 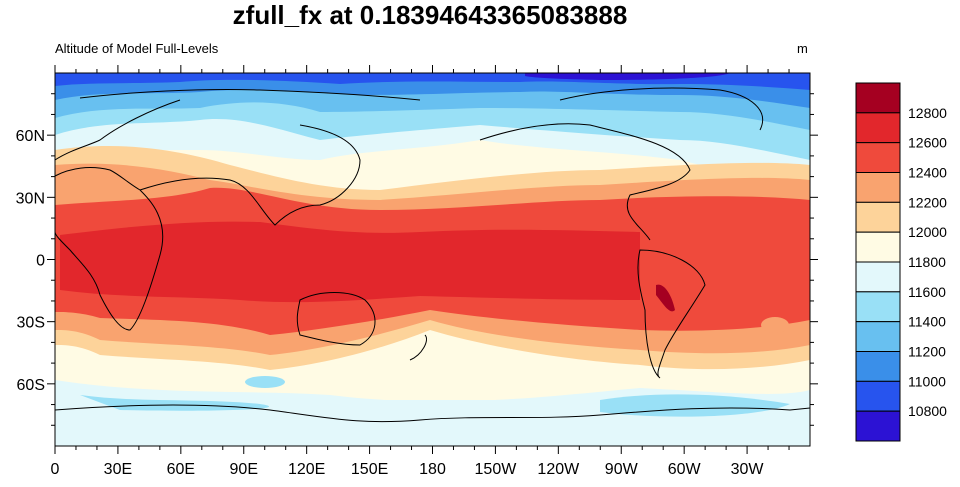 What do you see at coordinates (418, 347) in the screenshot?
I see `coast-new-zealand` at bounding box center [418, 347].